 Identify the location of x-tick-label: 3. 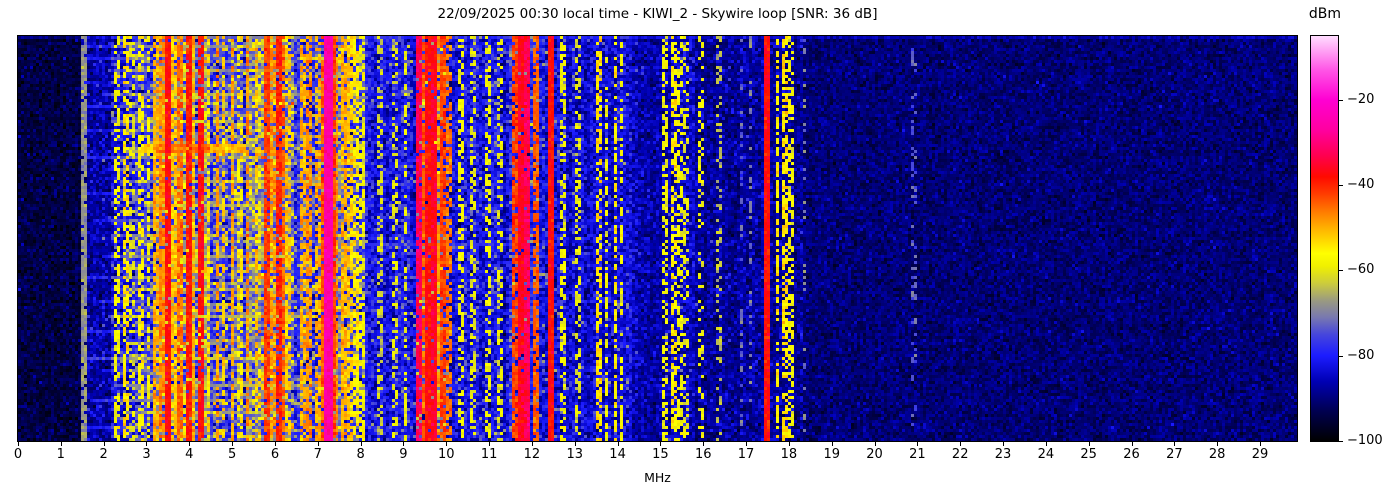
(146, 454).